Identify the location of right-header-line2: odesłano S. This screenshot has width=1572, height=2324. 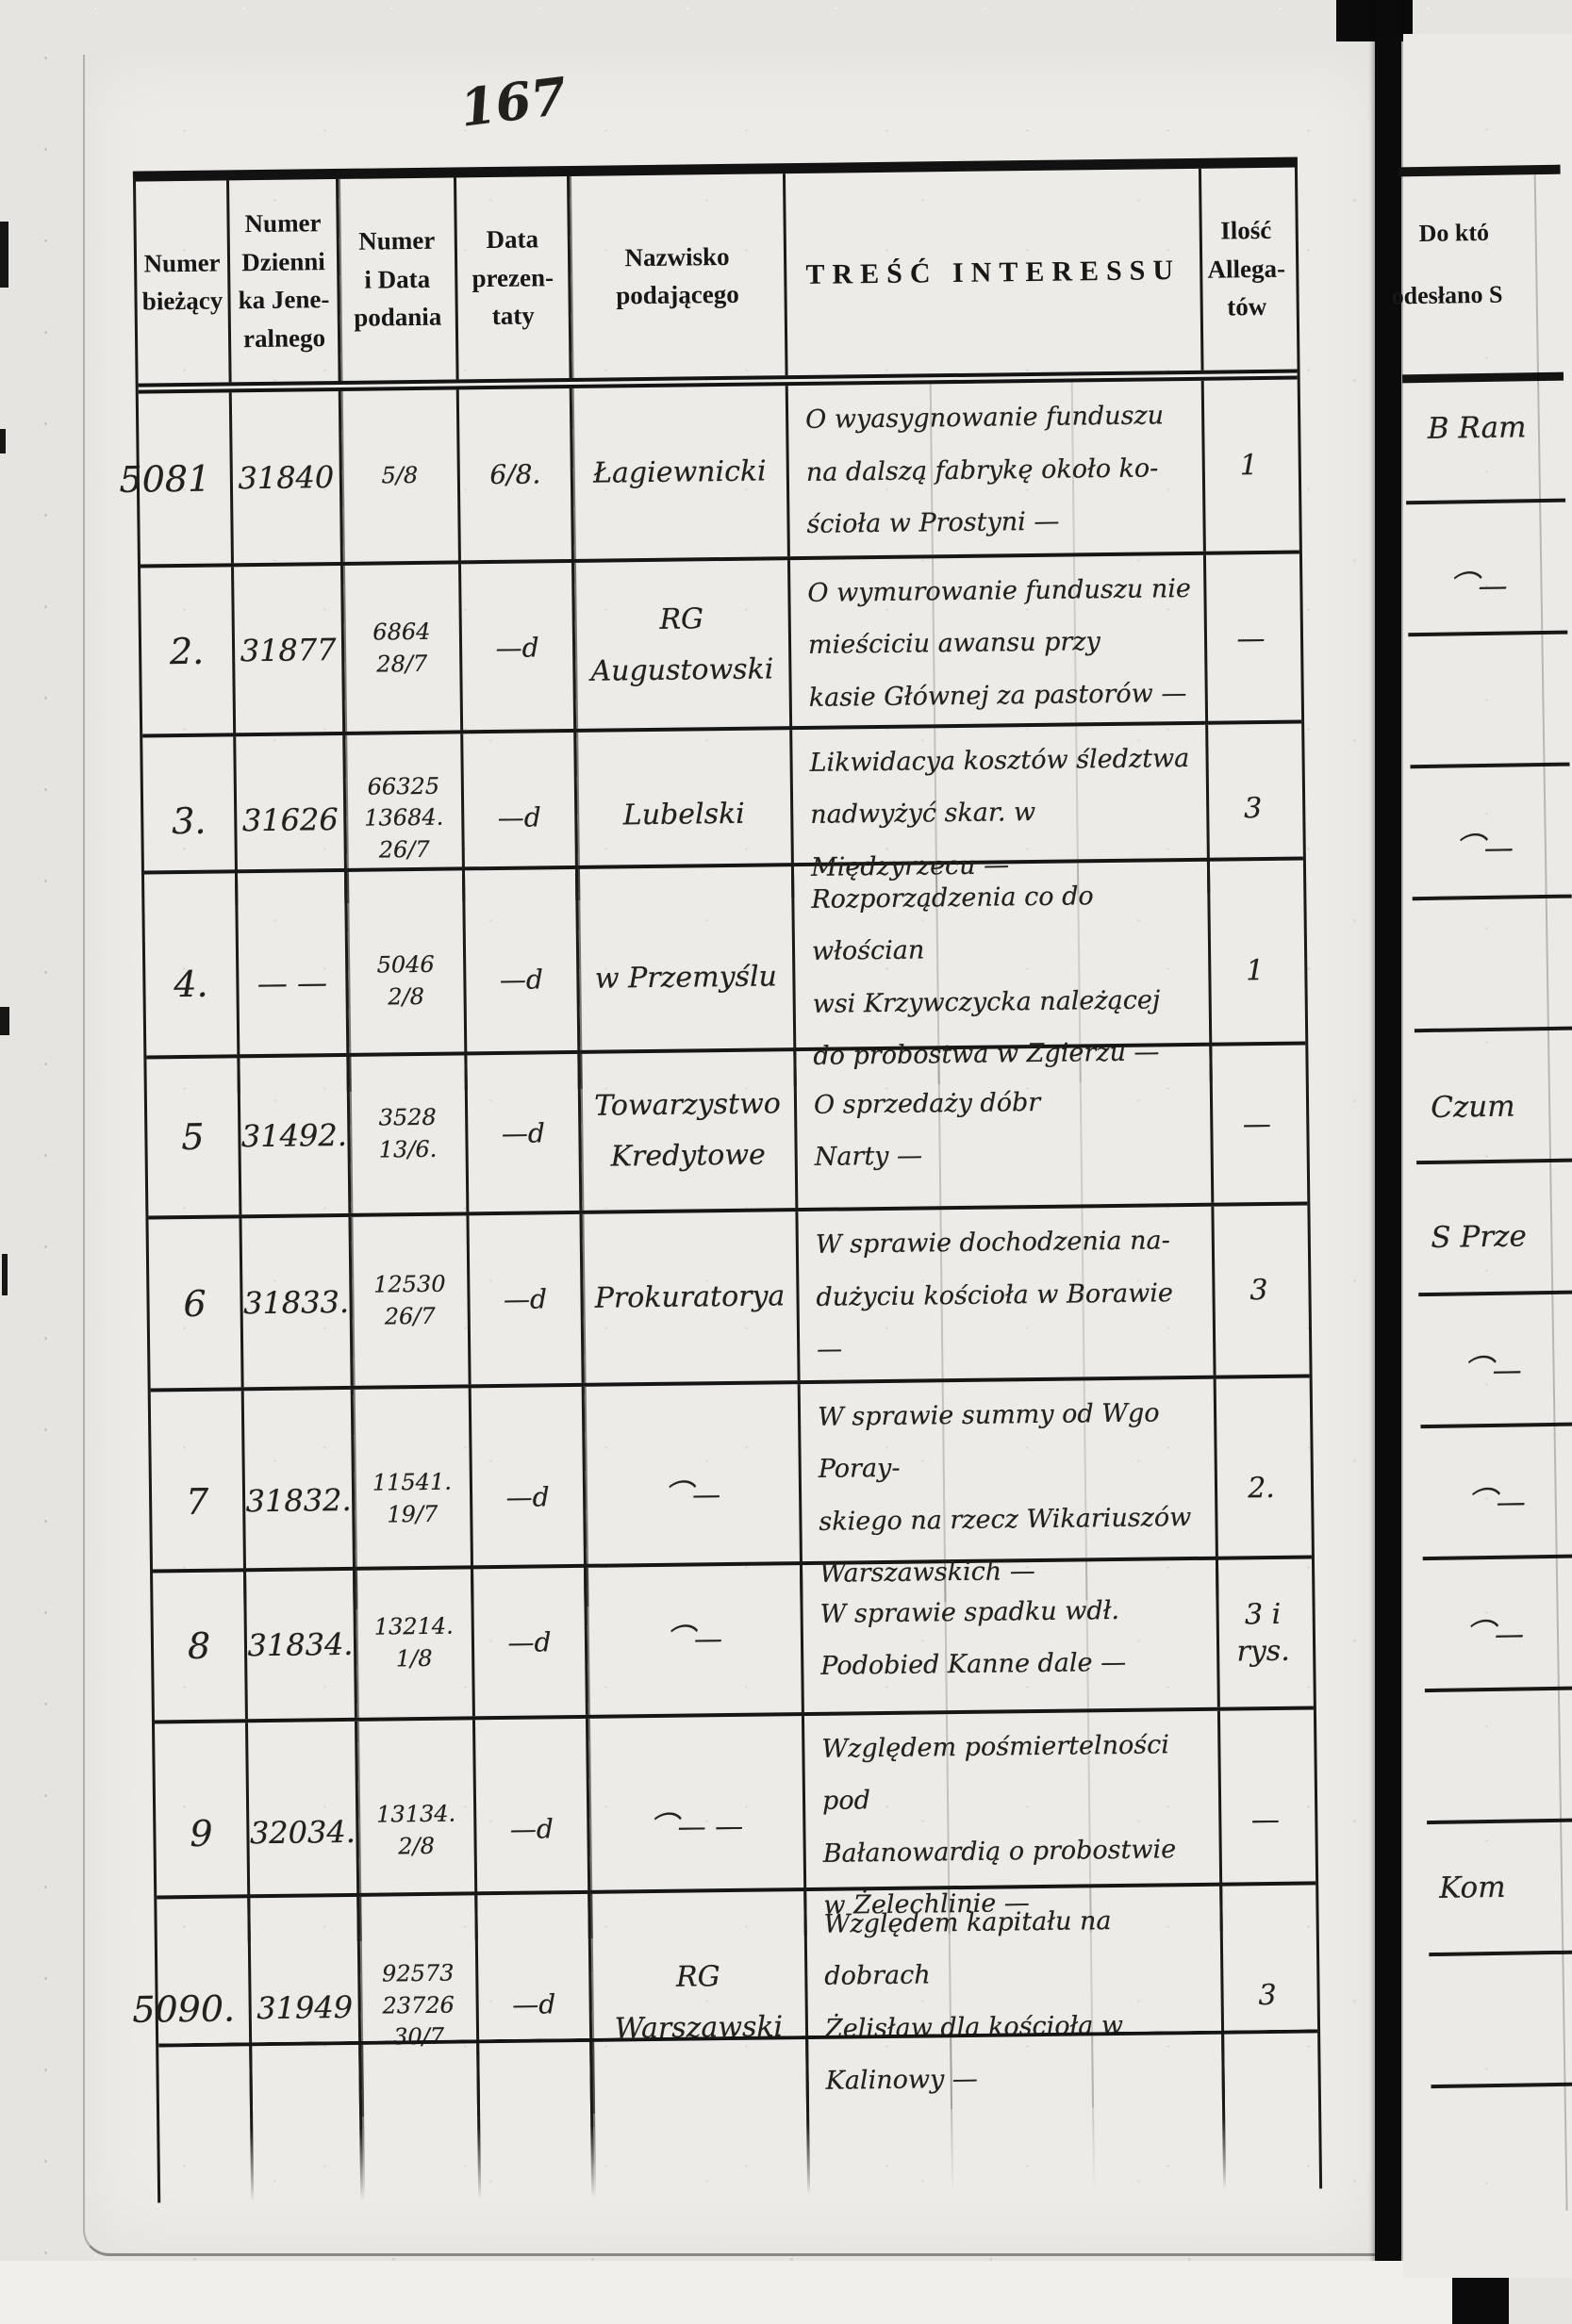
(1447, 295).